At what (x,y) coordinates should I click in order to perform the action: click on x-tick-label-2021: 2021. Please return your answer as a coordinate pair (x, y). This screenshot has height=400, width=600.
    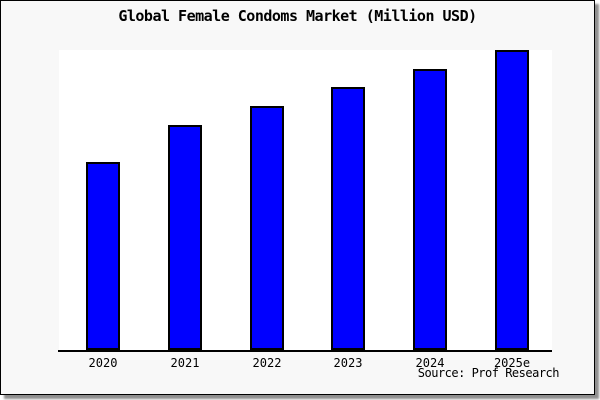
    Looking at the image, I should click on (185, 363).